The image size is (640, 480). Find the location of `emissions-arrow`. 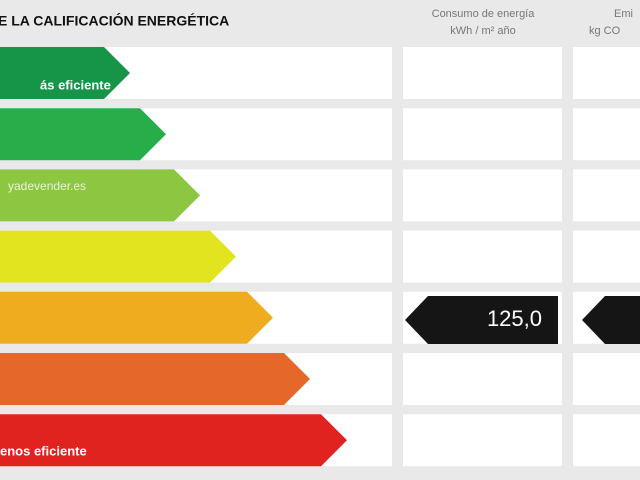

emissions-arrow is located at coordinates (611, 320).